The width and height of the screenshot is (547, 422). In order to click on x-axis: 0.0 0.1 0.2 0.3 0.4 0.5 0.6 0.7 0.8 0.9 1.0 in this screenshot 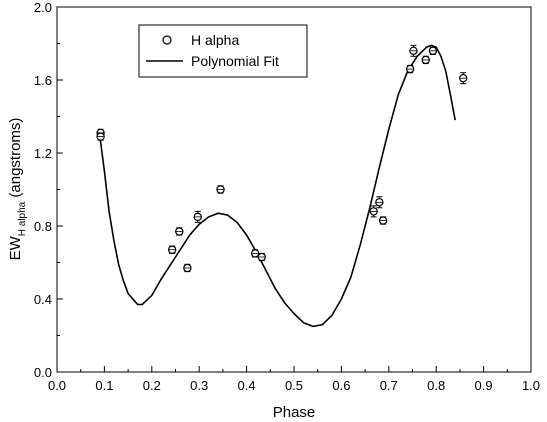, I will do `click(294, 379)`.